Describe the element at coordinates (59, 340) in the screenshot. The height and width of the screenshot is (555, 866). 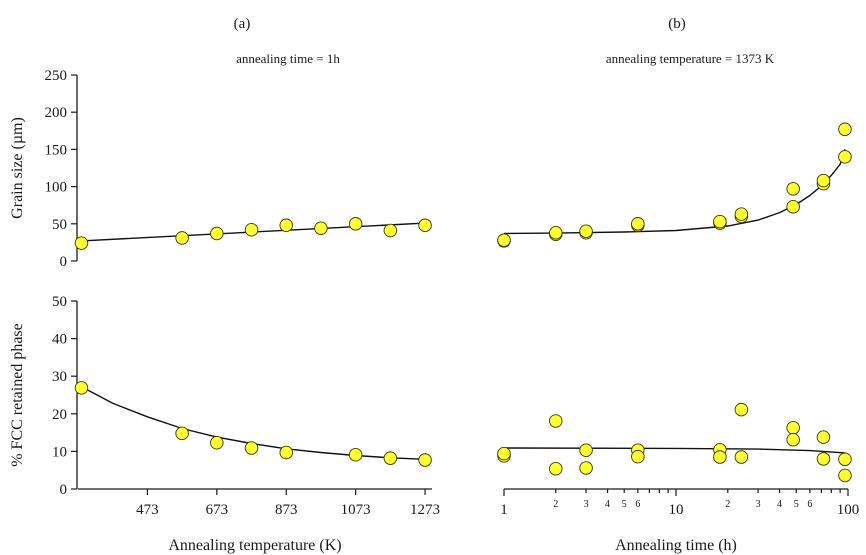
I see `y-tick-label: 40` at that location.